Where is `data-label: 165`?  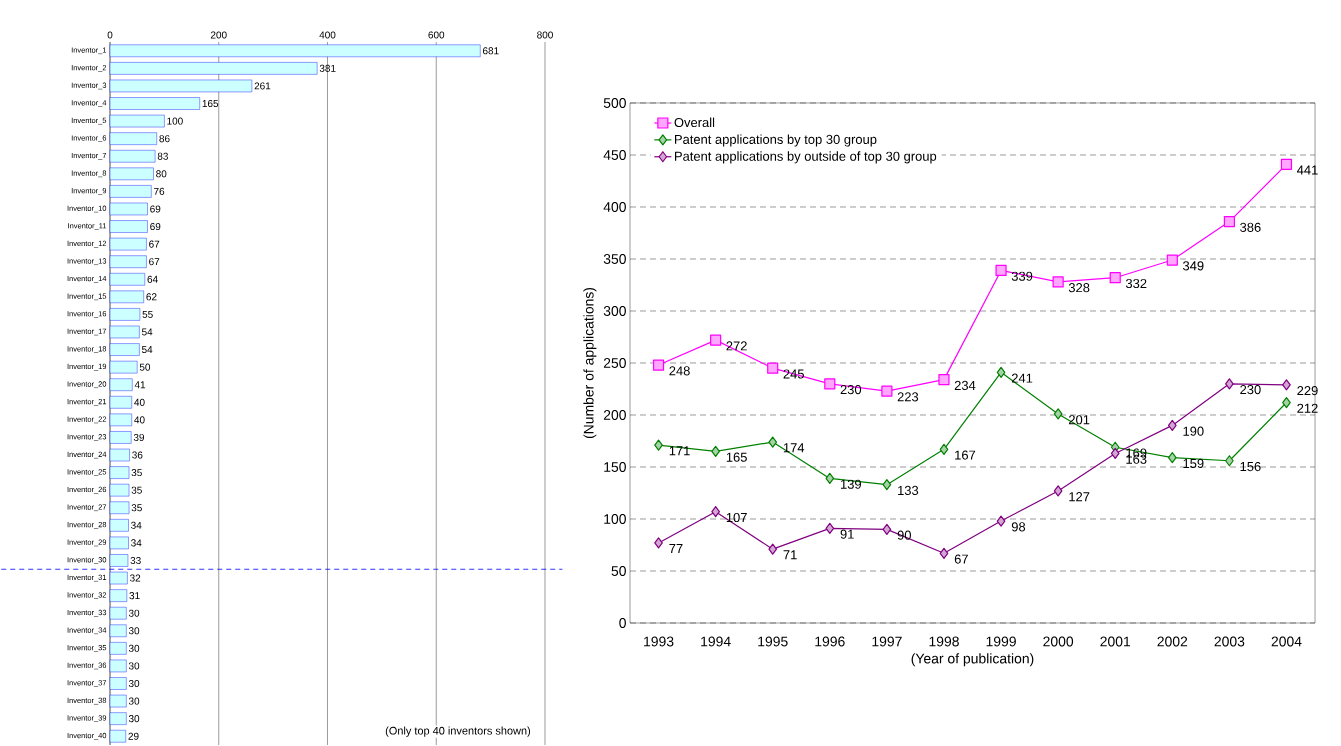
data-label: 165 is located at coordinates (736, 457).